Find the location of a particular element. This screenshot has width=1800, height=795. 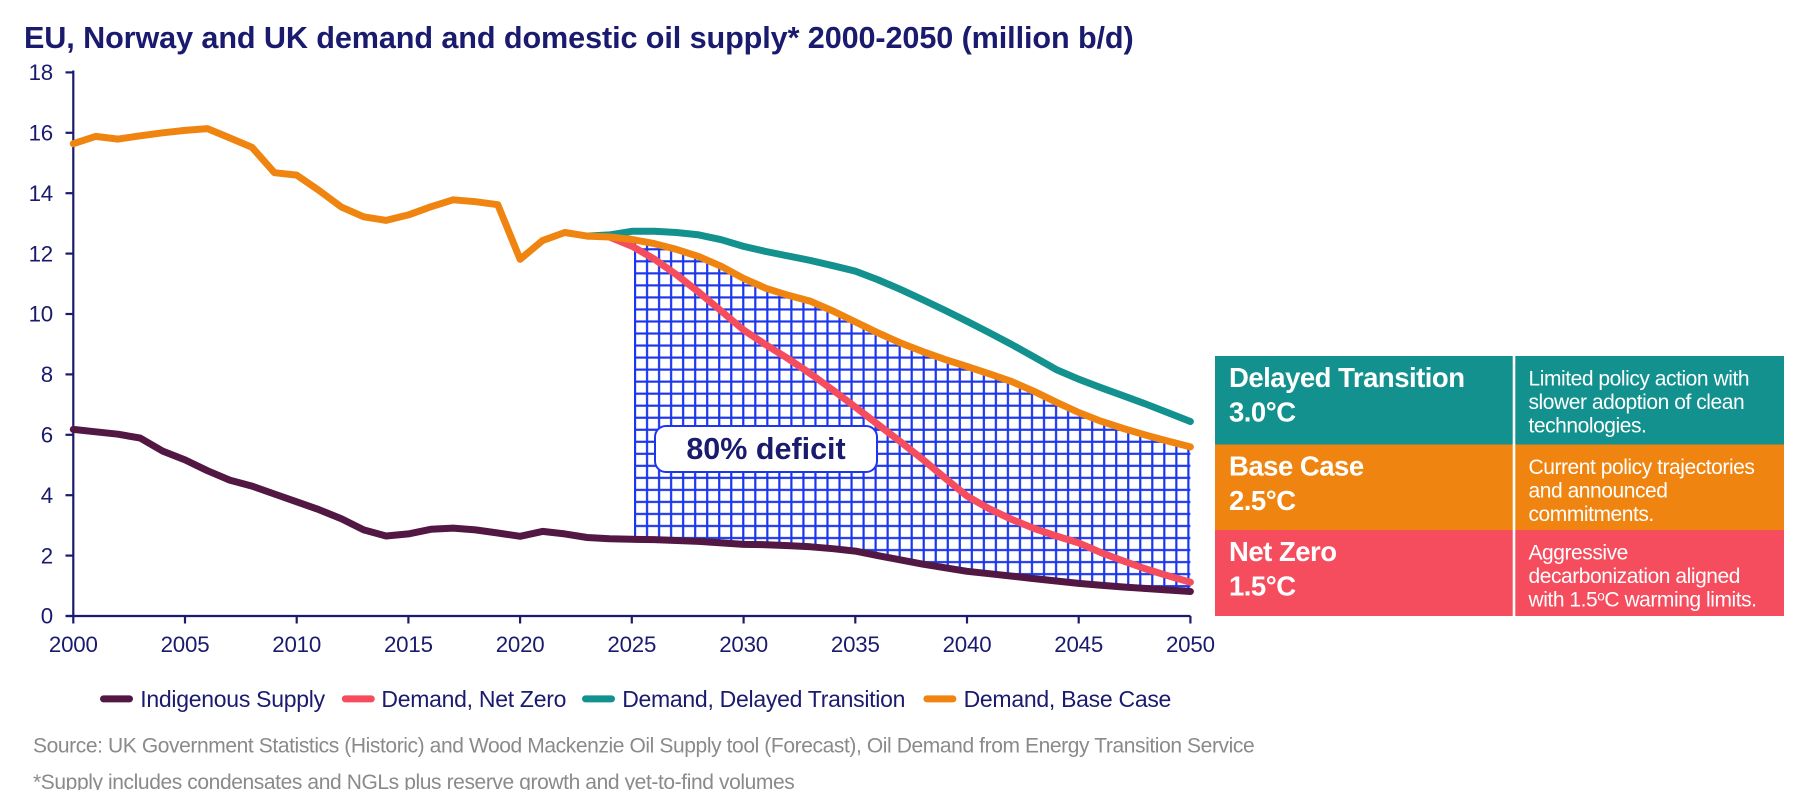

svg-text: Indigenous Supply is located at coordinates (232, 699).